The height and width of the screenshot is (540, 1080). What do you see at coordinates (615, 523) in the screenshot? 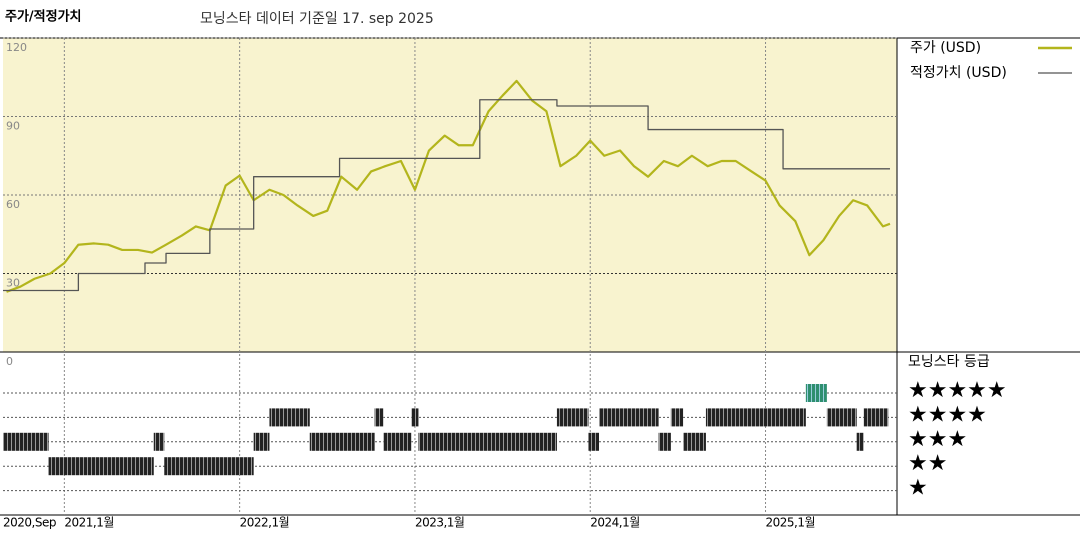
I see `x-tick-label: 2024,1월` at bounding box center [615, 523].